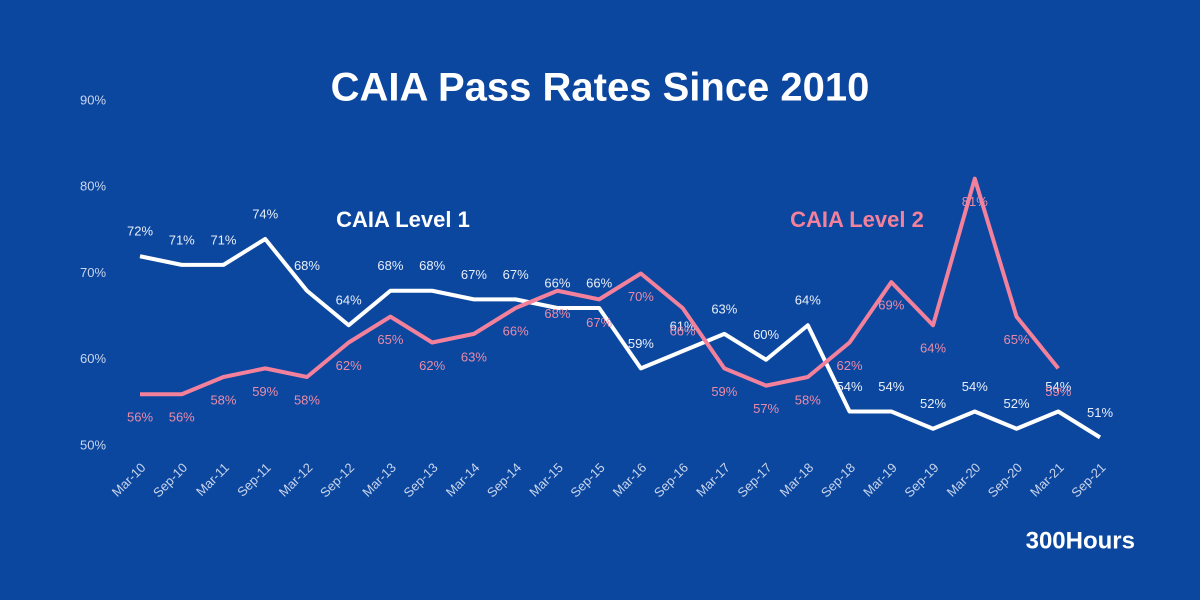 The height and width of the screenshot is (600, 1200). I want to click on x-tick-label: Mar-16, so click(630, 480).